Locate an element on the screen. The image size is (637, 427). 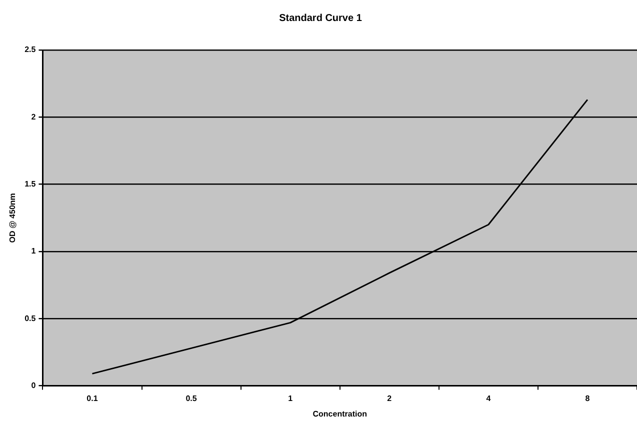
x-tick-label: 2 is located at coordinates (389, 398).